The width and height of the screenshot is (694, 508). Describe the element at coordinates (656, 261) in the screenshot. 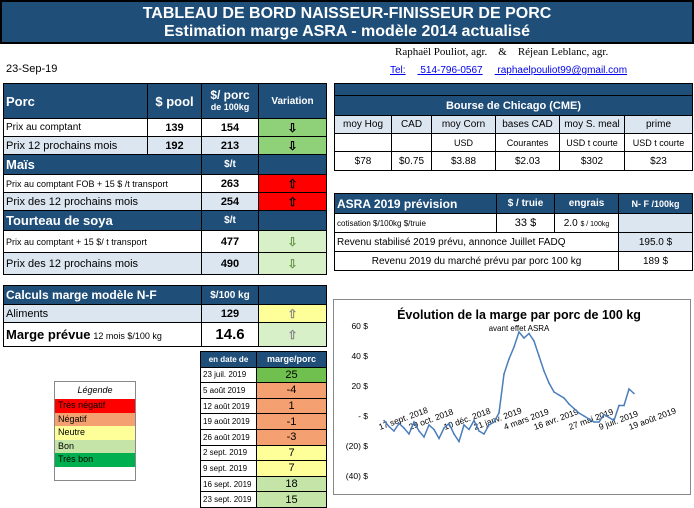

I see `rev-marche-value: 189 $` at that location.